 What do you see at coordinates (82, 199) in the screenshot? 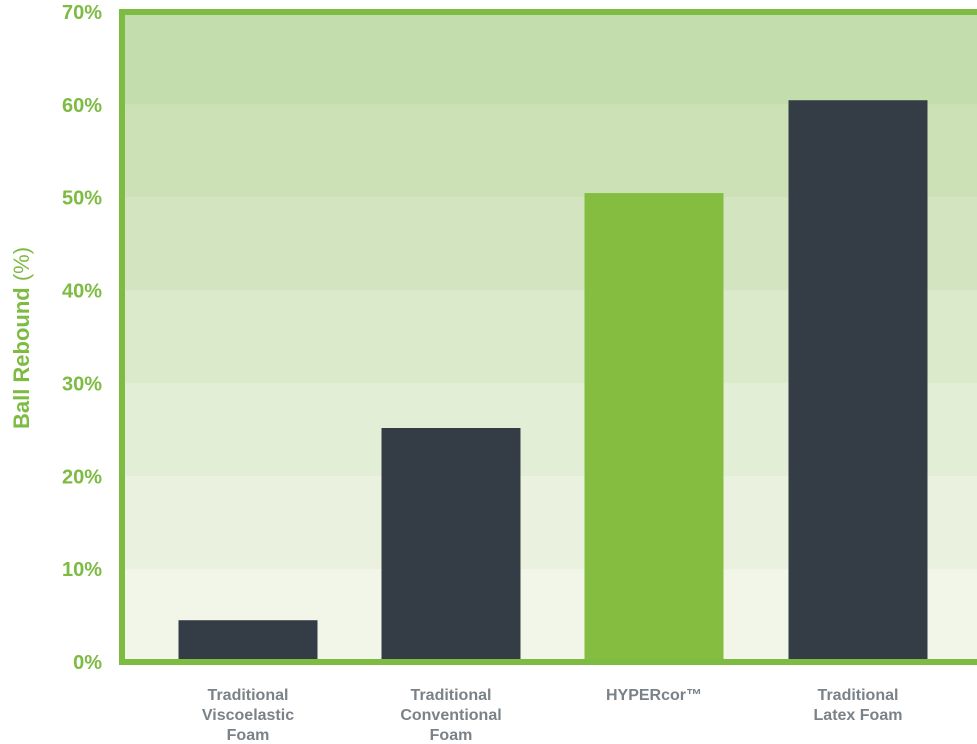
I see `y-tick-label: 50%` at bounding box center [82, 199].